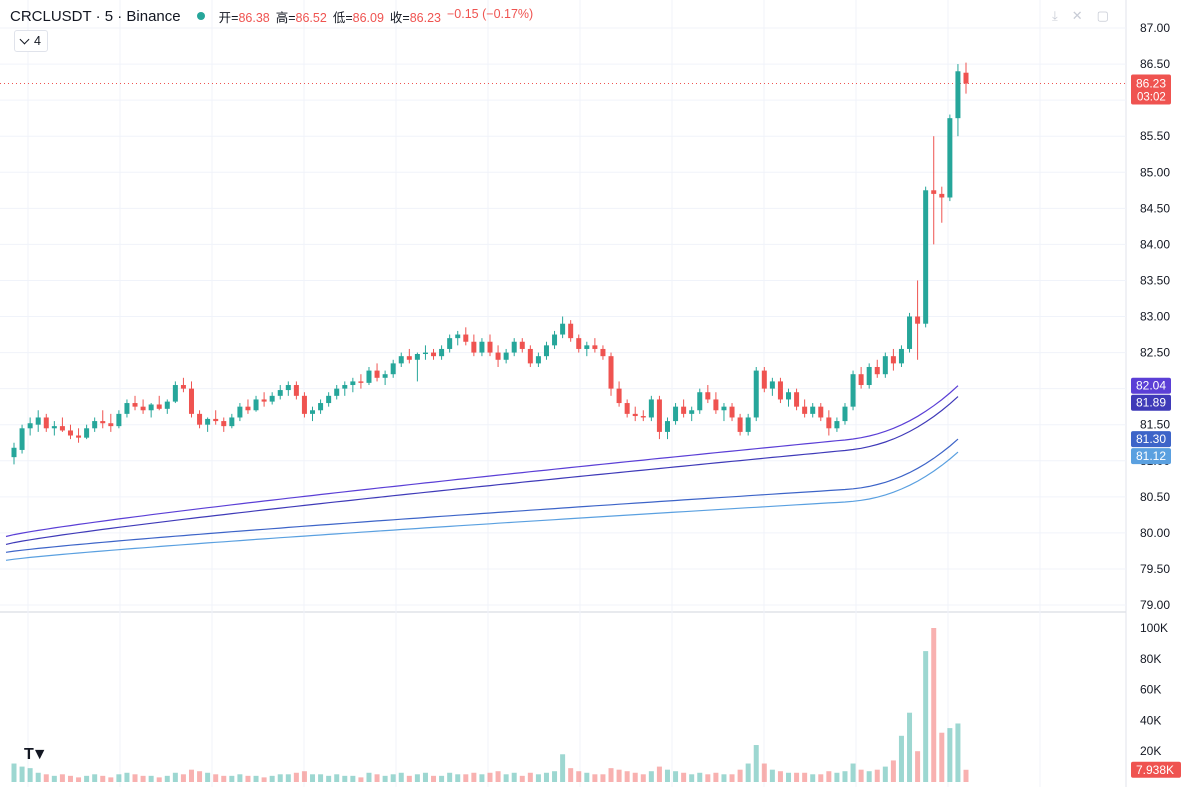  I want to click on price-tick-label: 82.50, so click(1155, 353).